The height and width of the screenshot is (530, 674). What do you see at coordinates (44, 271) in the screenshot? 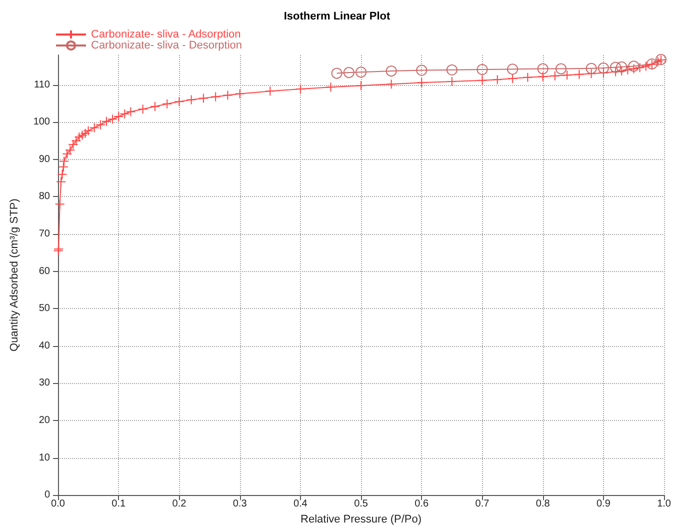
I see `y-tick-label: 60` at bounding box center [44, 271].